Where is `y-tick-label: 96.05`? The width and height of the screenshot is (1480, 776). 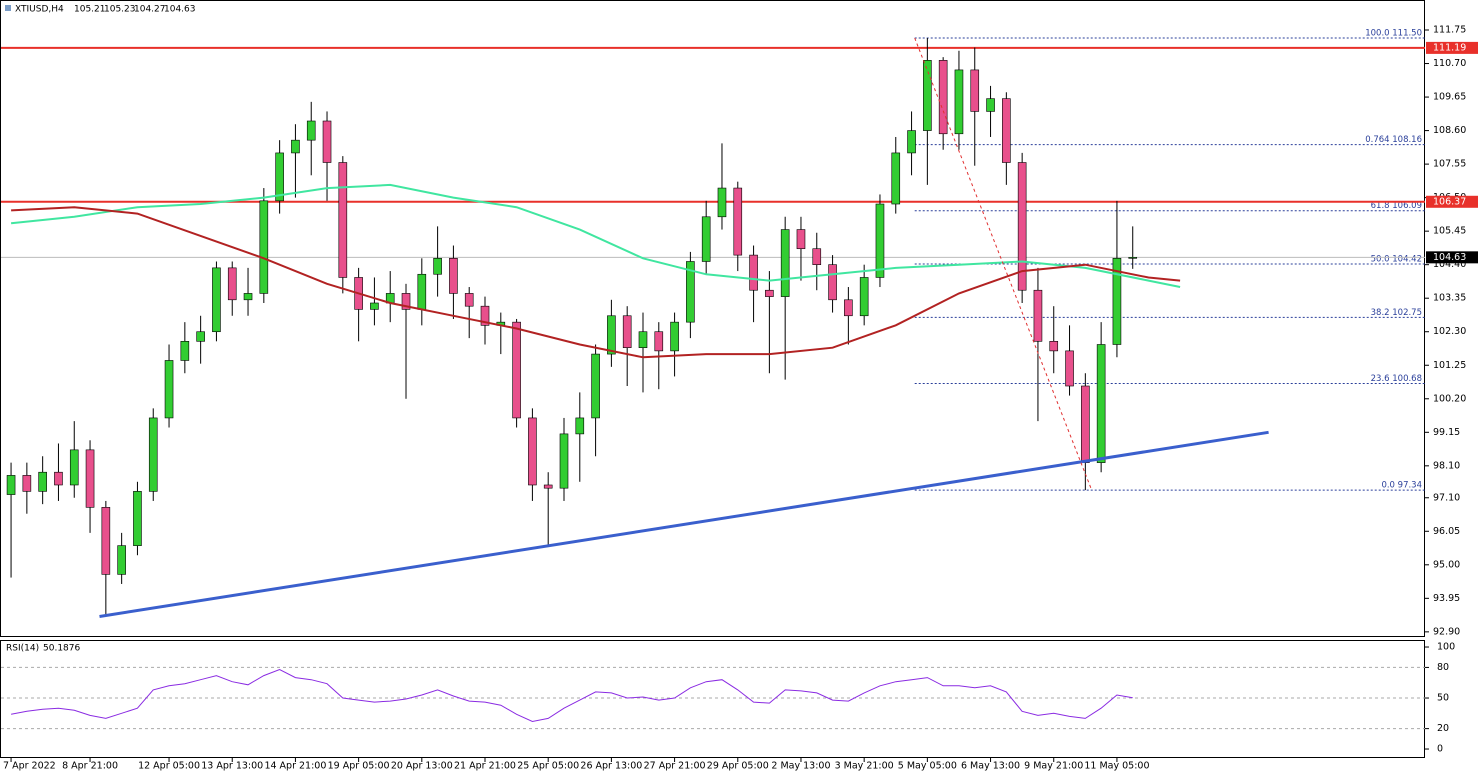
y-tick-label: 96.05 is located at coordinates (1446, 531).